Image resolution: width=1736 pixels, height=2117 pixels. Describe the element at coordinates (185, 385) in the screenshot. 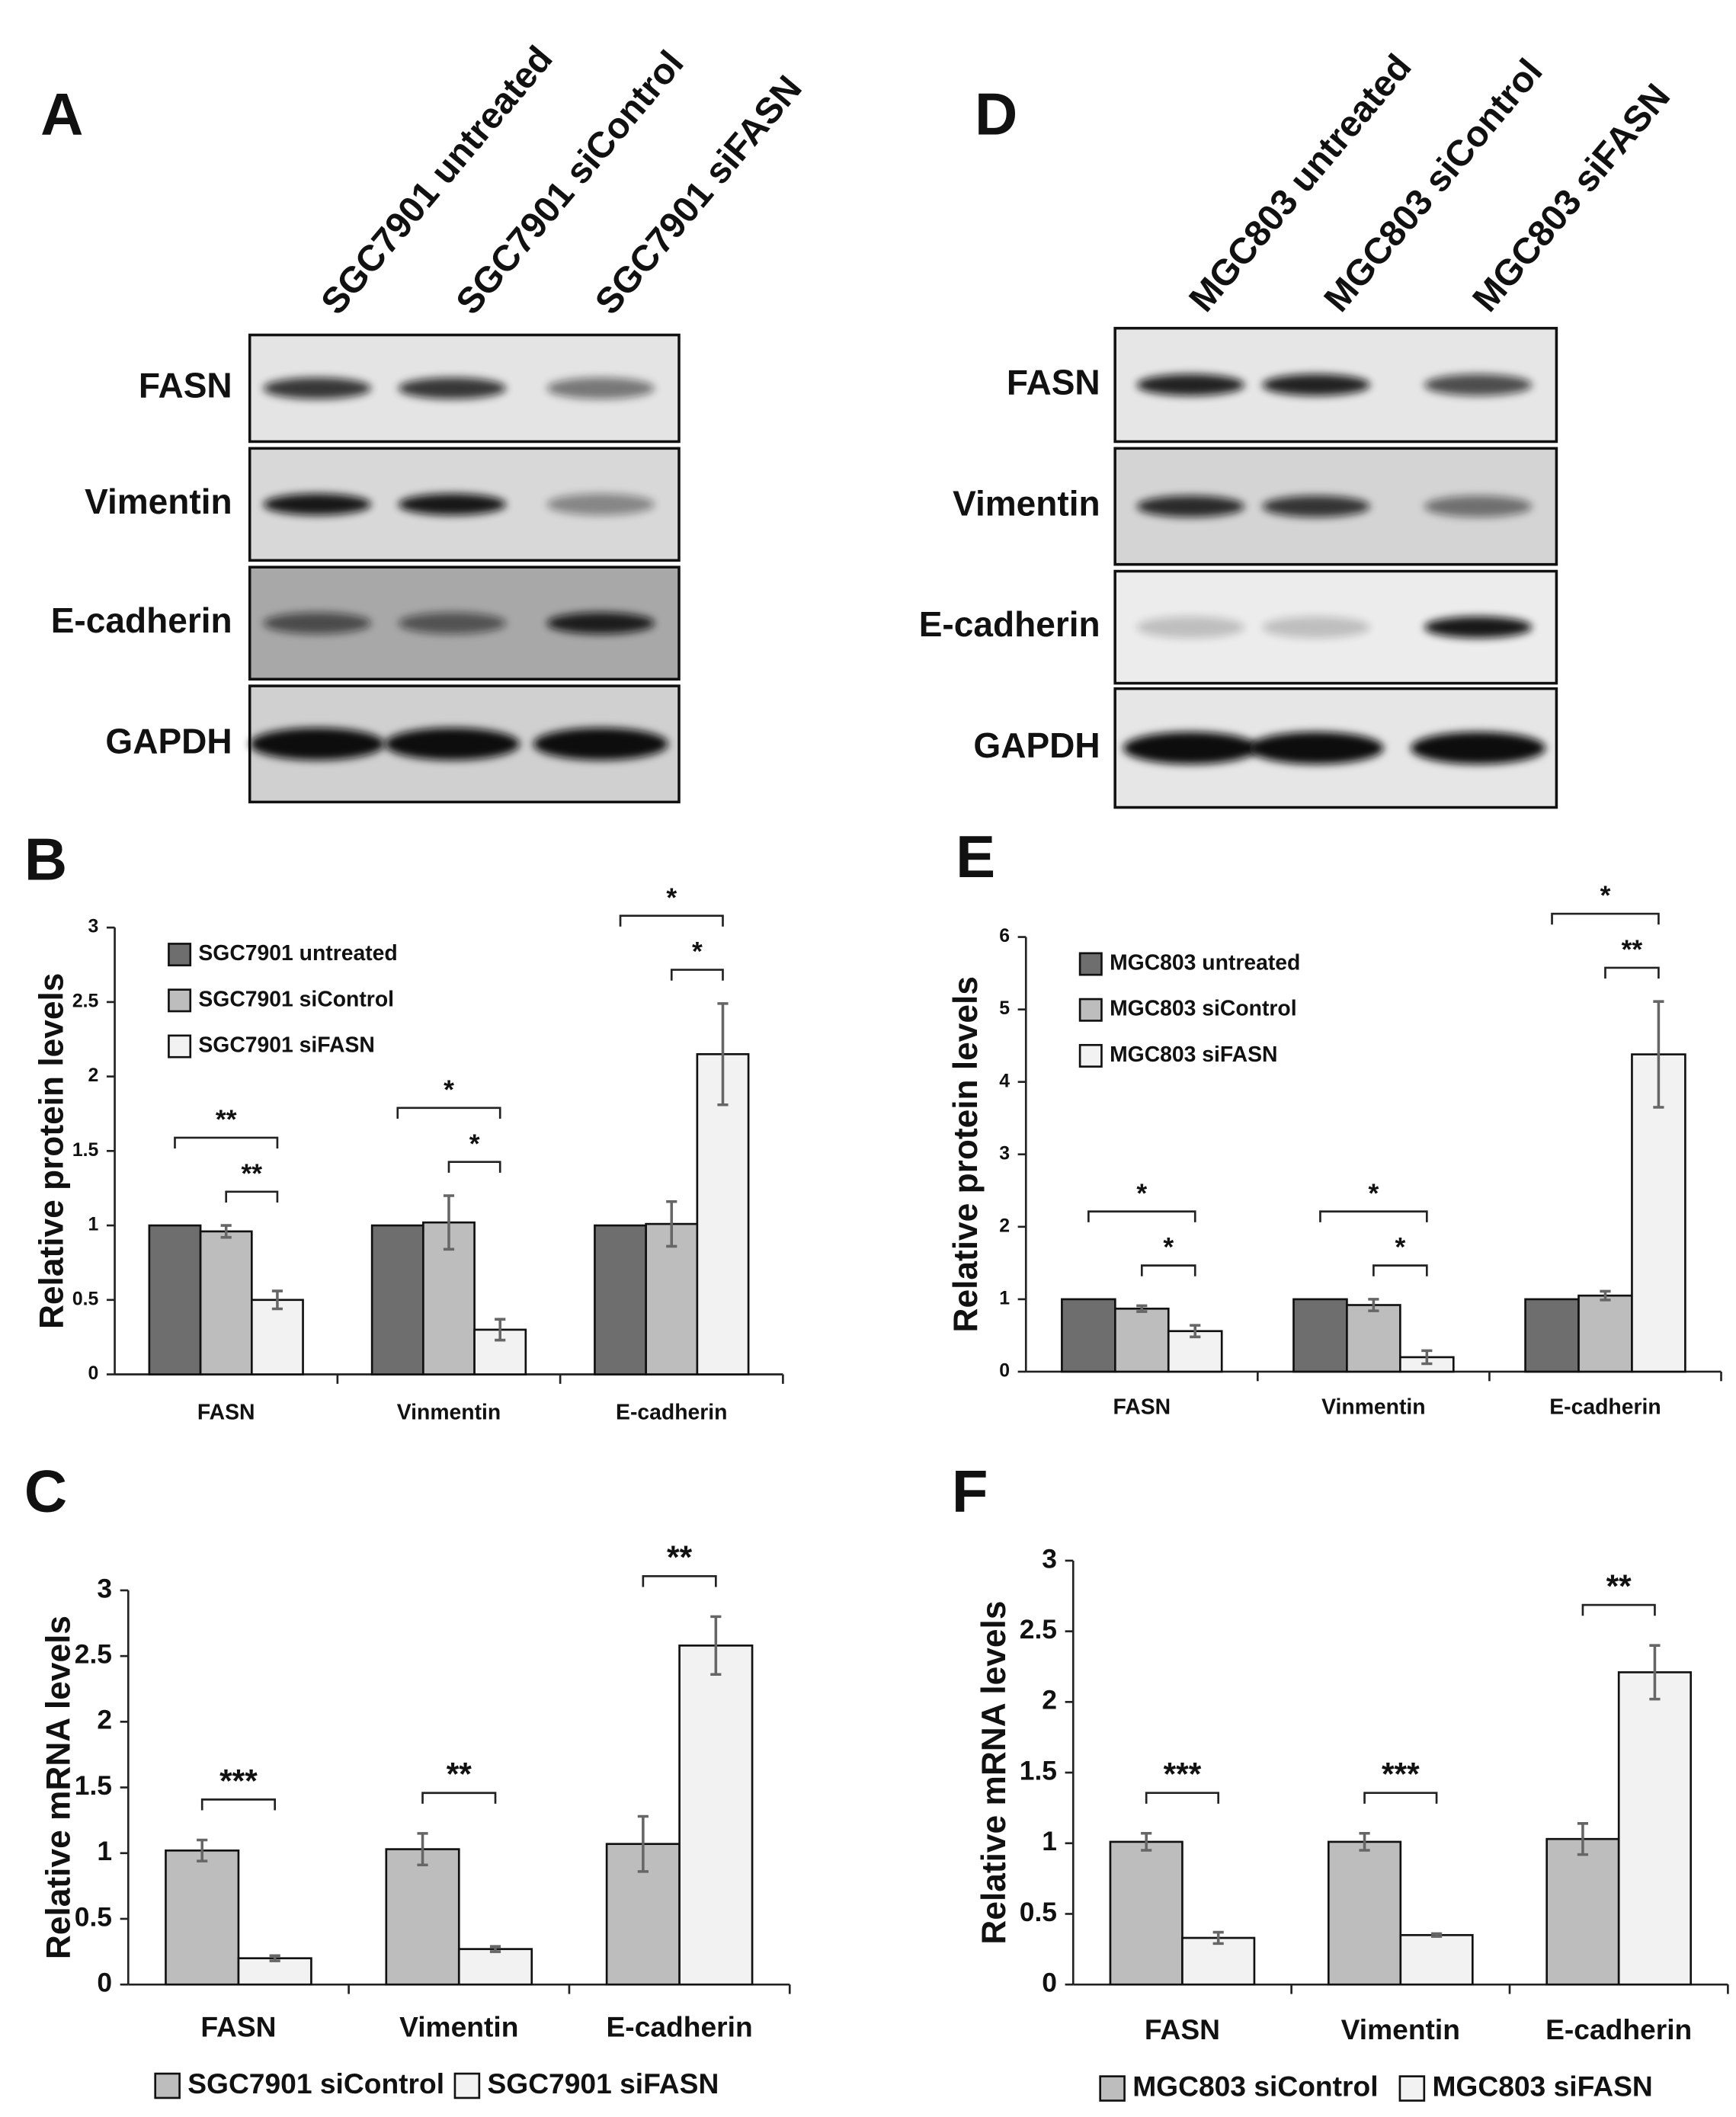

I see `protein-label: FASN` at that location.